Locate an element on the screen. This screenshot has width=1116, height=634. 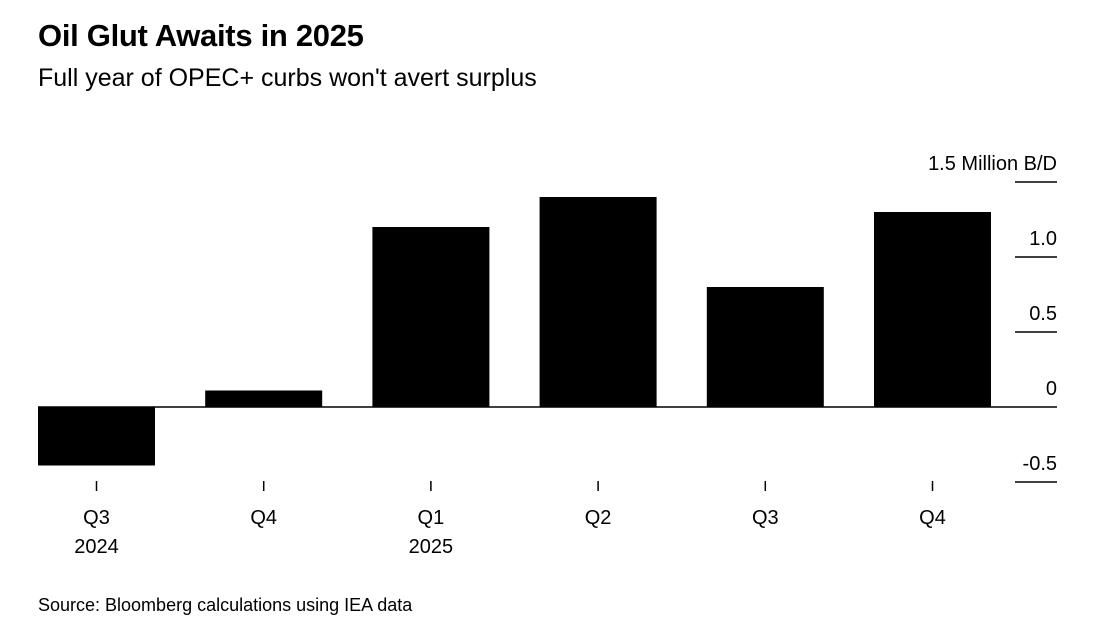
x-year-label: 2025 is located at coordinates (431, 547).